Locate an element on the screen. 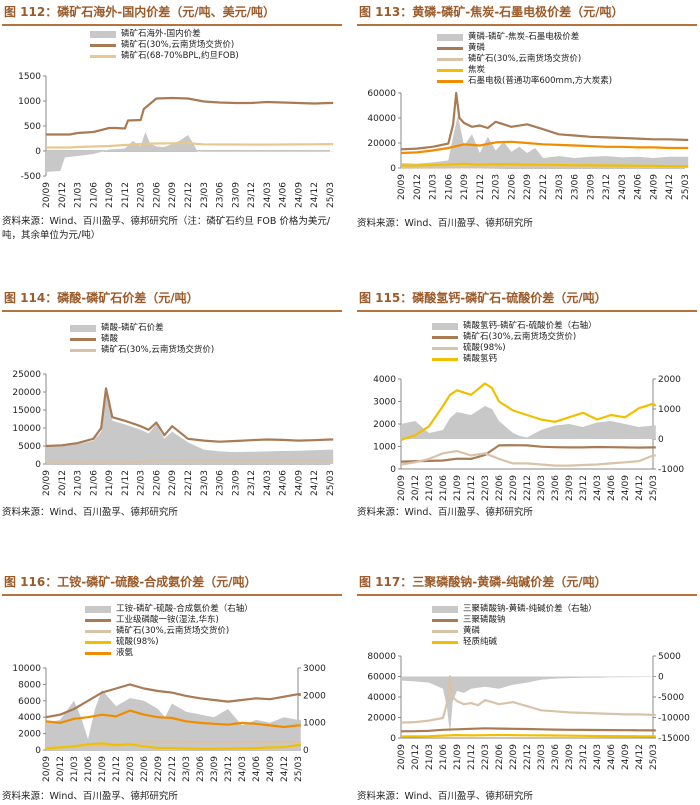 This screenshot has height=805, width=700. legend-label: 磷酸 is located at coordinates (110, 339).